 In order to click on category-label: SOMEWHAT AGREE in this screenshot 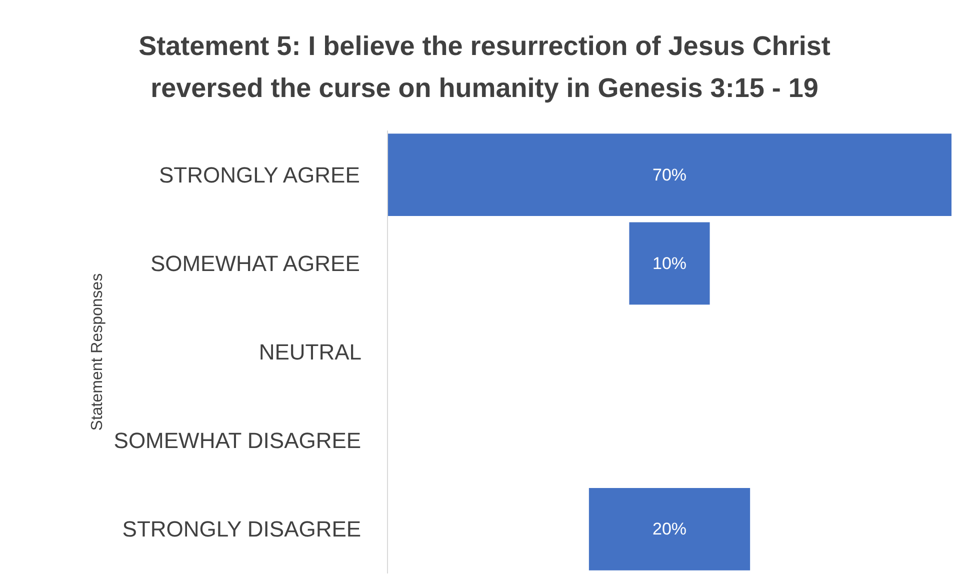, I will do `click(255, 263)`.